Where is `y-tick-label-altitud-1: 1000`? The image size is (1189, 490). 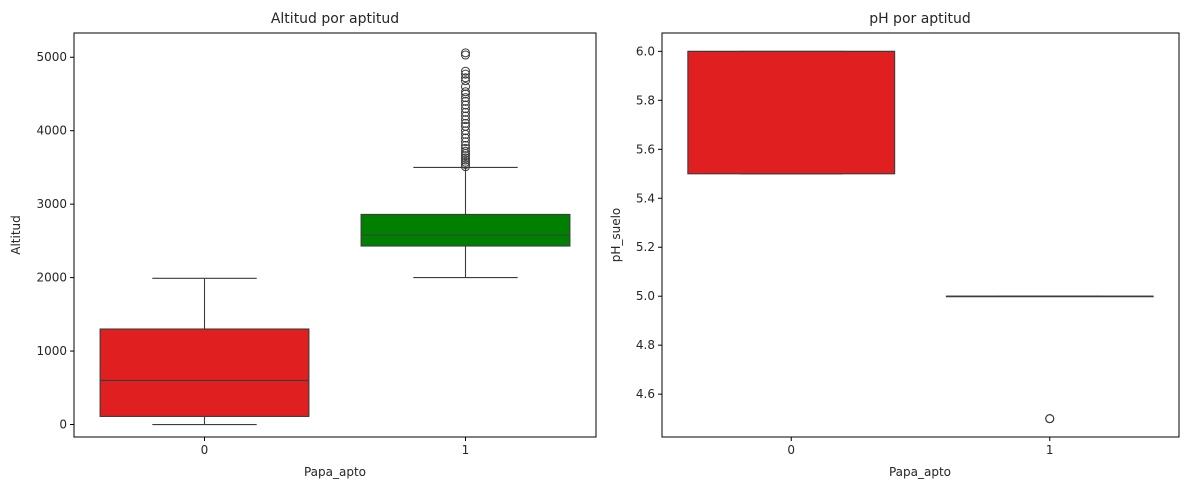
y-tick-label-altitud-1: 1000 is located at coordinates (51, 351).